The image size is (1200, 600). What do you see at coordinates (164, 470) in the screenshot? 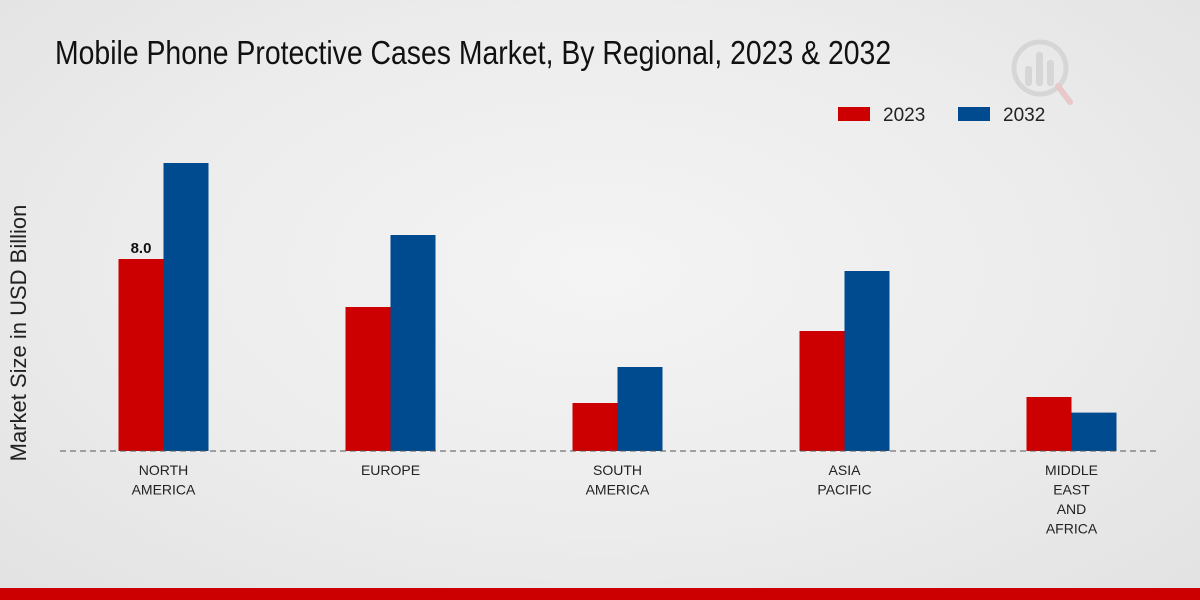
I see `x-tick-label: NORTH` at bounding box center [164, 470].